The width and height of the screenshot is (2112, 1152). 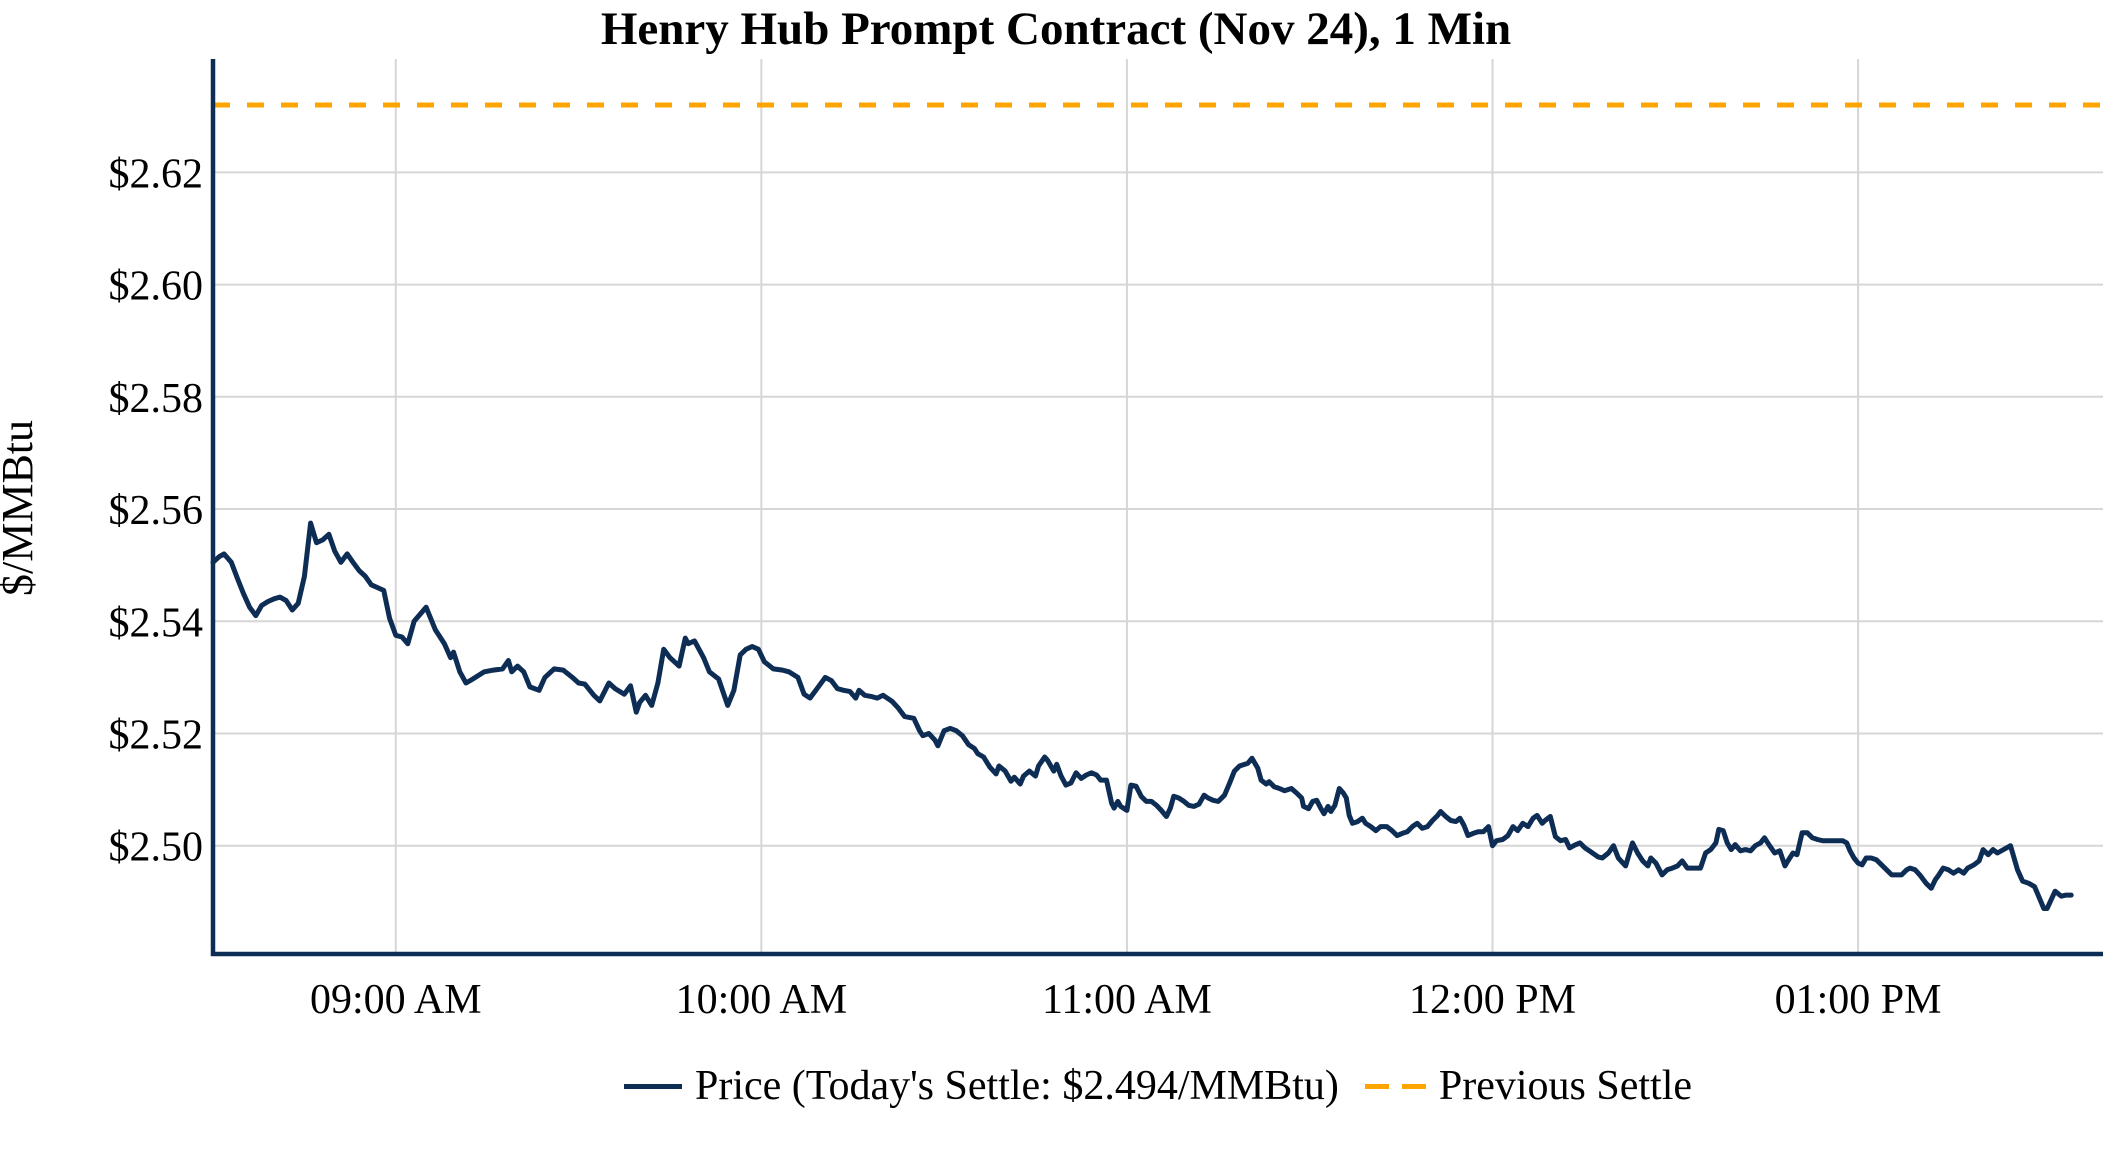 I want to click on y-tick-label: $2.62, so click(x=156, y=174).